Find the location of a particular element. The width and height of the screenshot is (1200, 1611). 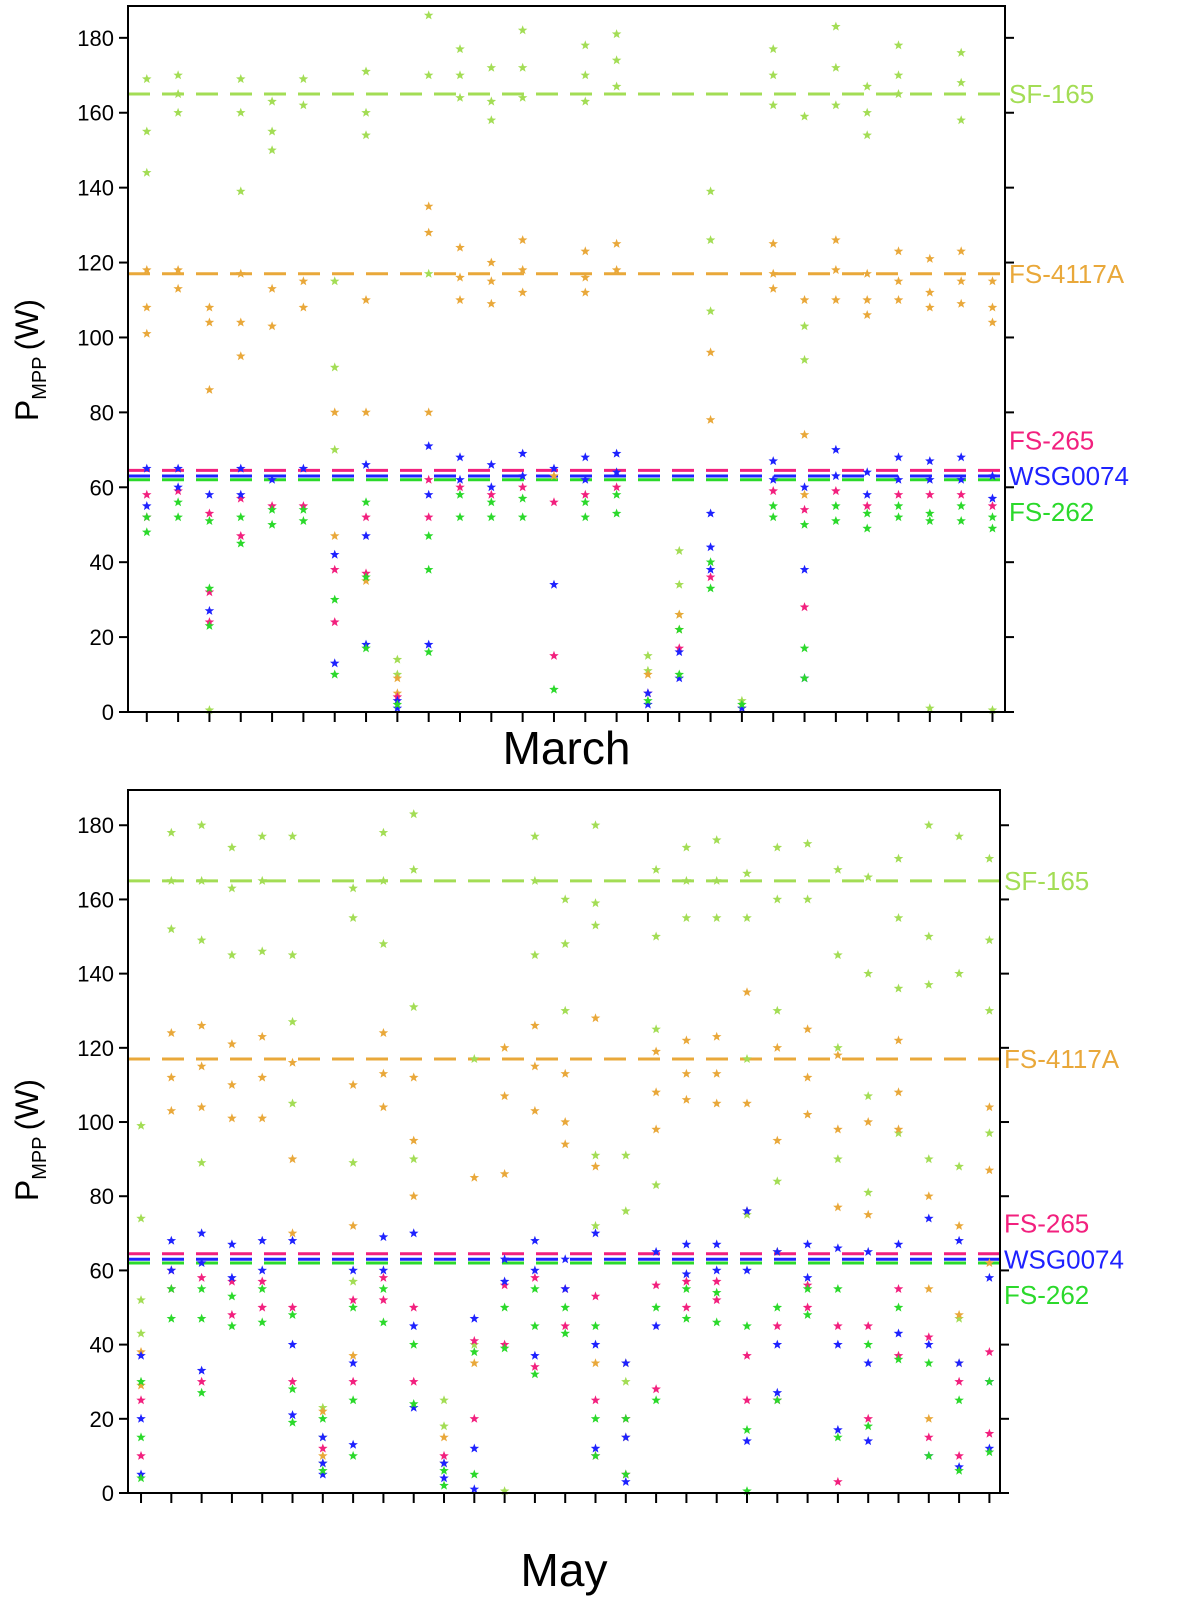

y-tick-label: 120 is located at coordinates (95, 263).